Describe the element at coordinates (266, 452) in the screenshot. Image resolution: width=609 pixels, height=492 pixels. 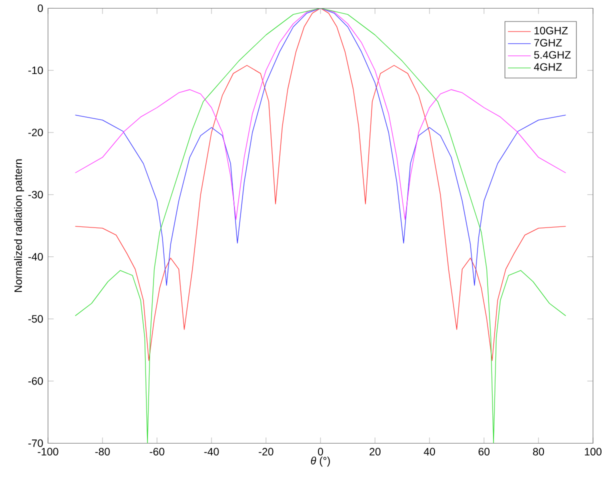
I see `x-tick-label: -20` at that location.